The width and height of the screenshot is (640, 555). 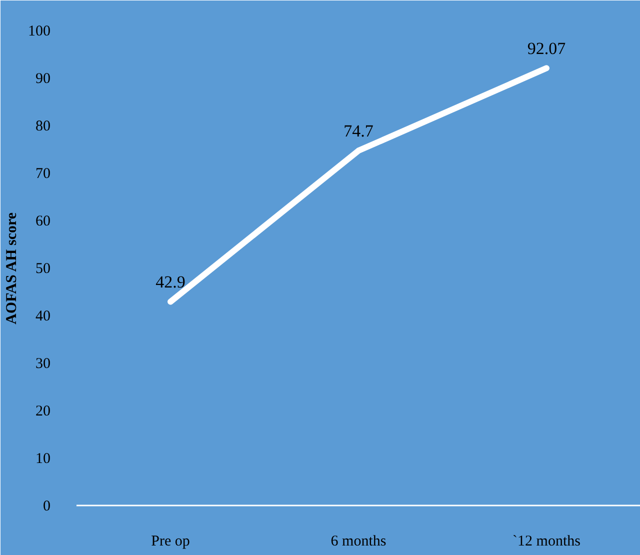 I want to click on data-label: 92.07, so click(x=546, y=48).